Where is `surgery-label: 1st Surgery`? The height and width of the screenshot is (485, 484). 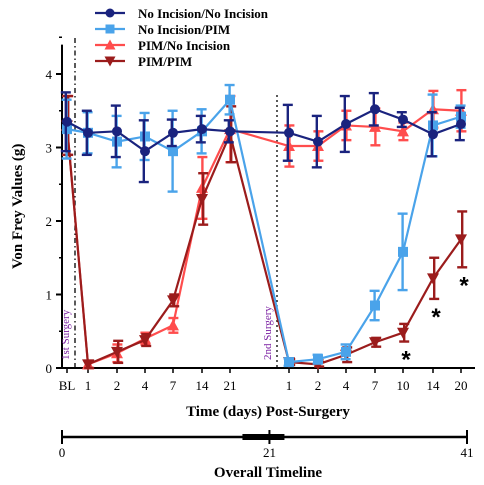
surgery-label: 1st Surgery is located at coordinates (66, 334).